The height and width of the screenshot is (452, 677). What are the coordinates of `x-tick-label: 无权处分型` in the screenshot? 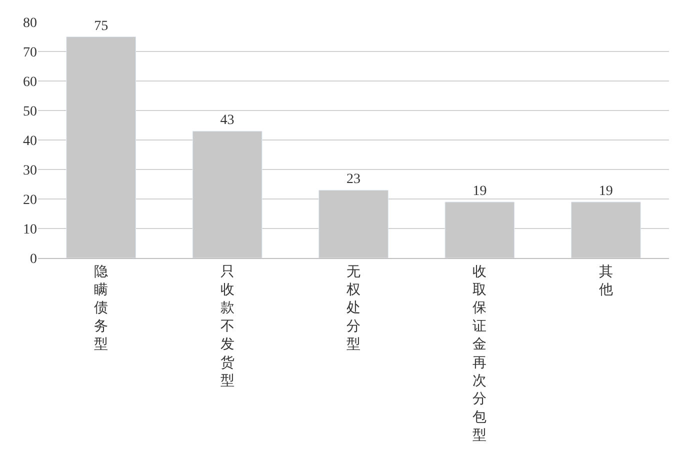 It's located at (353, 308).